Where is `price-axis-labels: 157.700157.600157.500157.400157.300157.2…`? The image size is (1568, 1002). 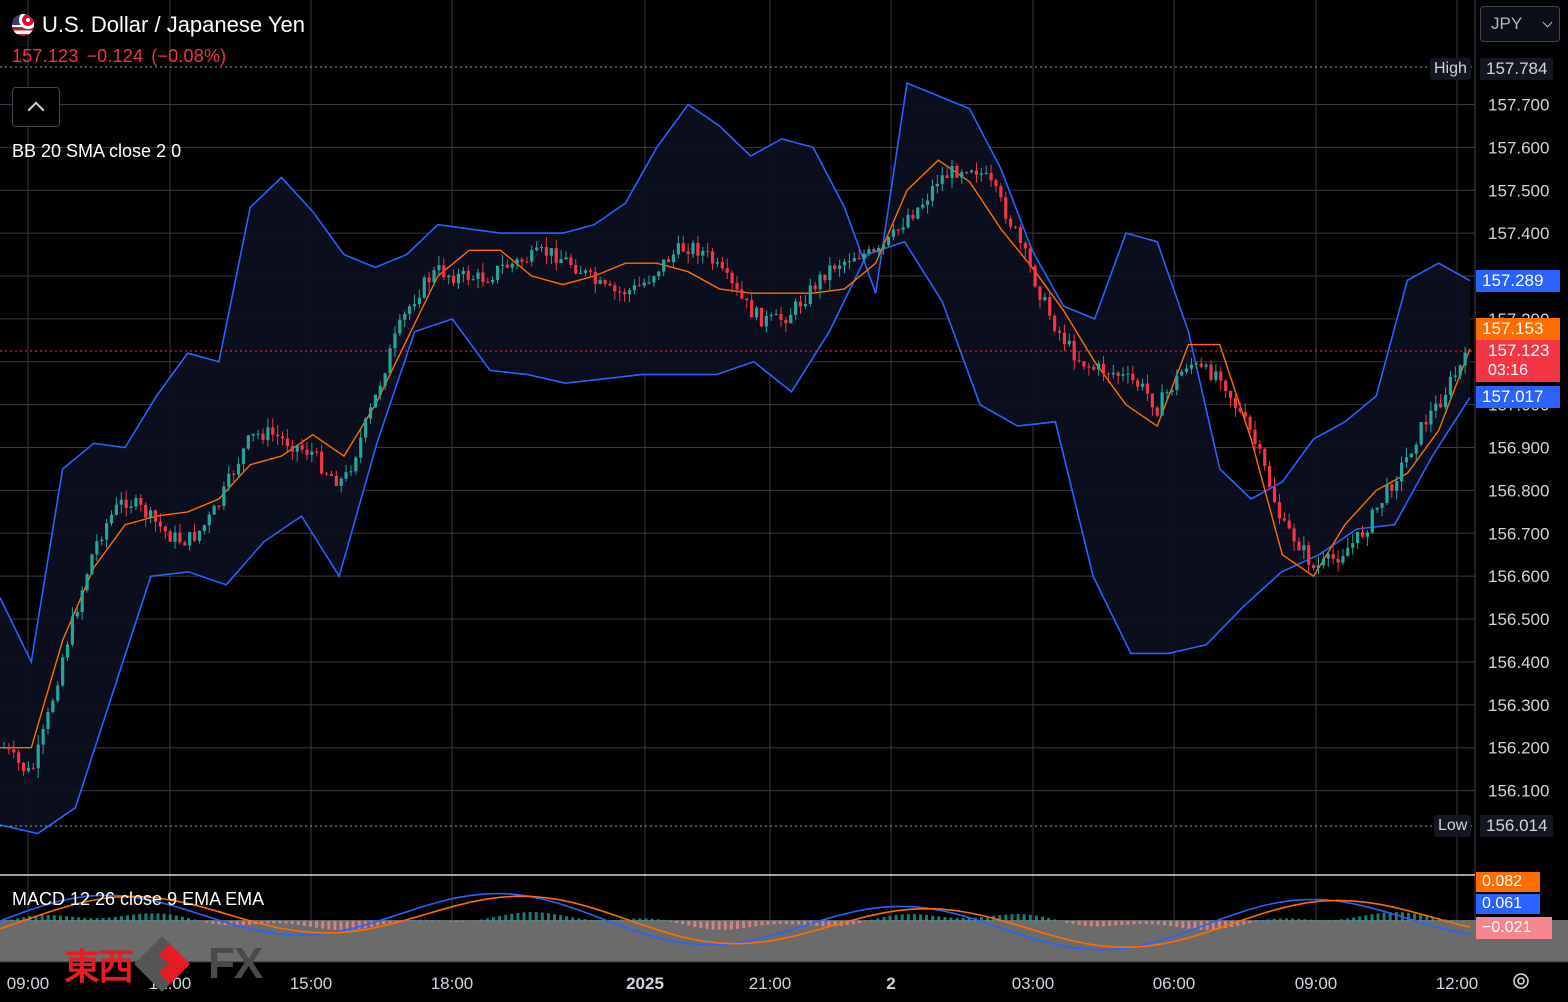 price-axis-labels: 157.700157.600157.500157.400157.300157.2… is located at coordinates (1518, 448).